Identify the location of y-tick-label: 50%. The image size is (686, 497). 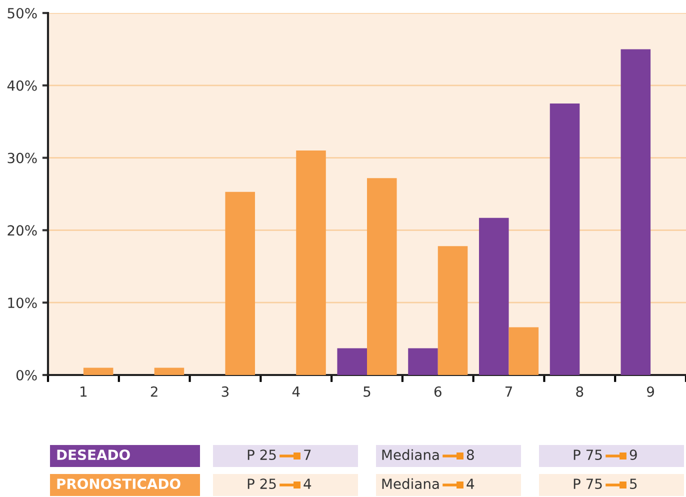
(22, 13).